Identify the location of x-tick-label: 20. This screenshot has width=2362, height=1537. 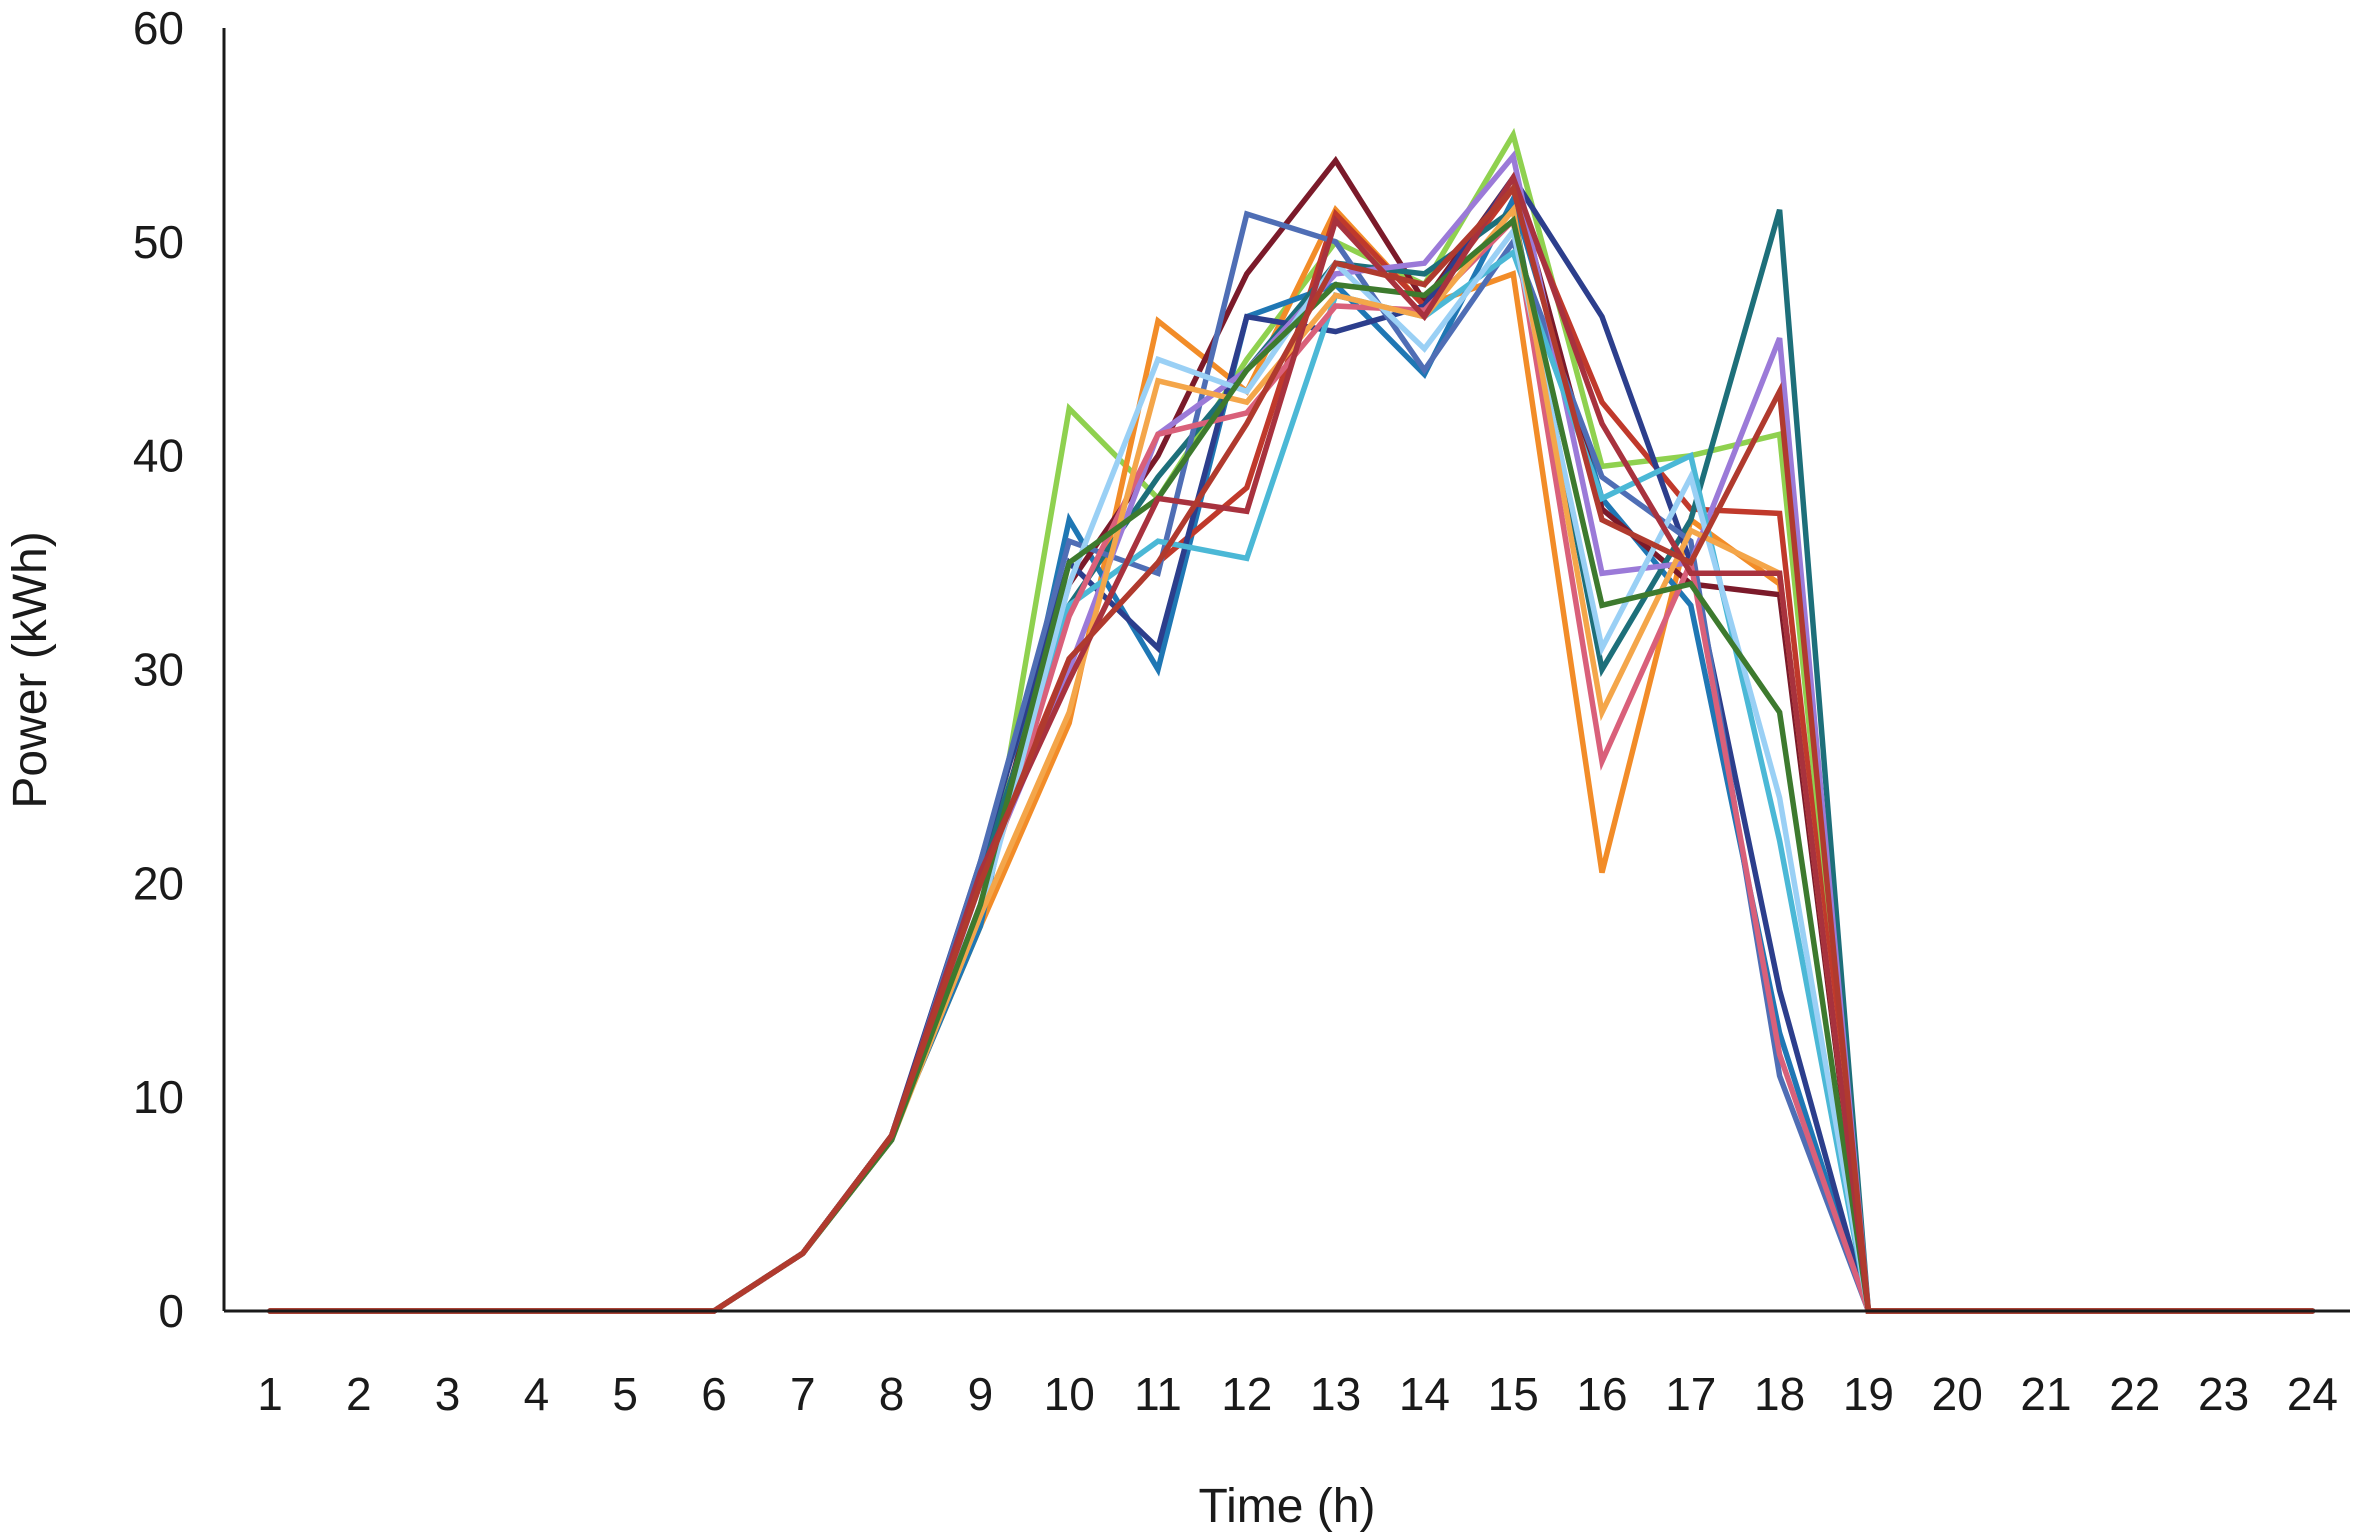
(1957, 1394).